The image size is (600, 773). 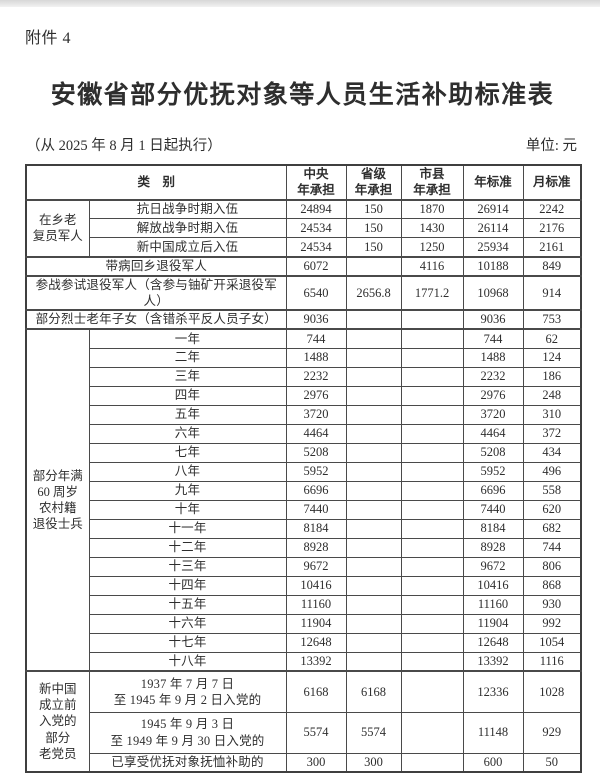 What do you see at coordinates (316, 357) in the screenshot?
I see `value-cell: 1488` at bounding box center [316, 357].